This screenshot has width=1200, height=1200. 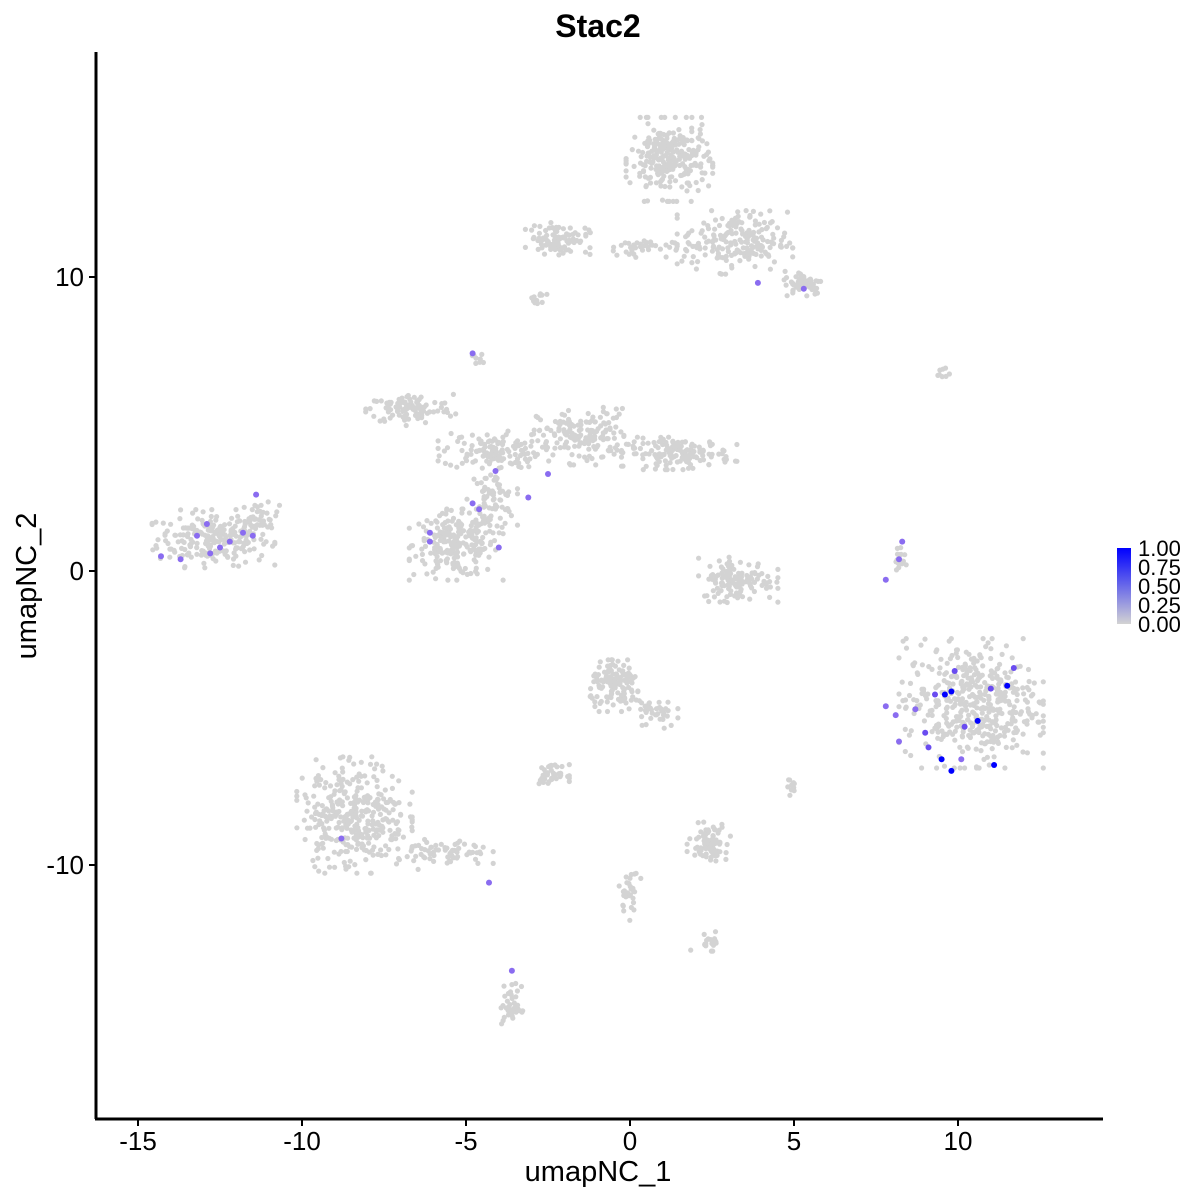 What do you see at coordinates (1149, 586) in the screenshot?
I see `color-legend: 1.000.750.500.250.00` at bounding box center [1149, 586].